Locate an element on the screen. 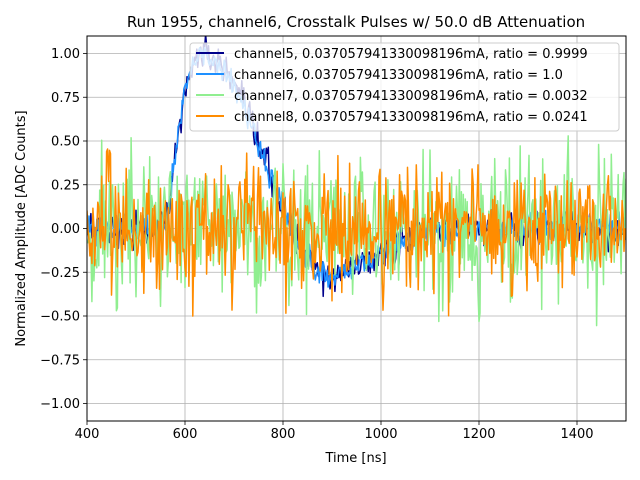 This screenshot has width=640, height=480. y-tick-label: 0.00 is located at coordinates (65, 229).